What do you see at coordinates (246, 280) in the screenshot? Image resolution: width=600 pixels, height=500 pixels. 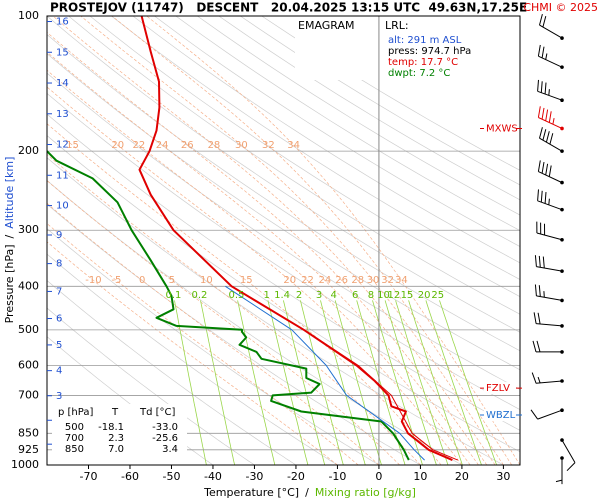 I see `moist-adiabat-label: 15` at bounding box center [246, 280].